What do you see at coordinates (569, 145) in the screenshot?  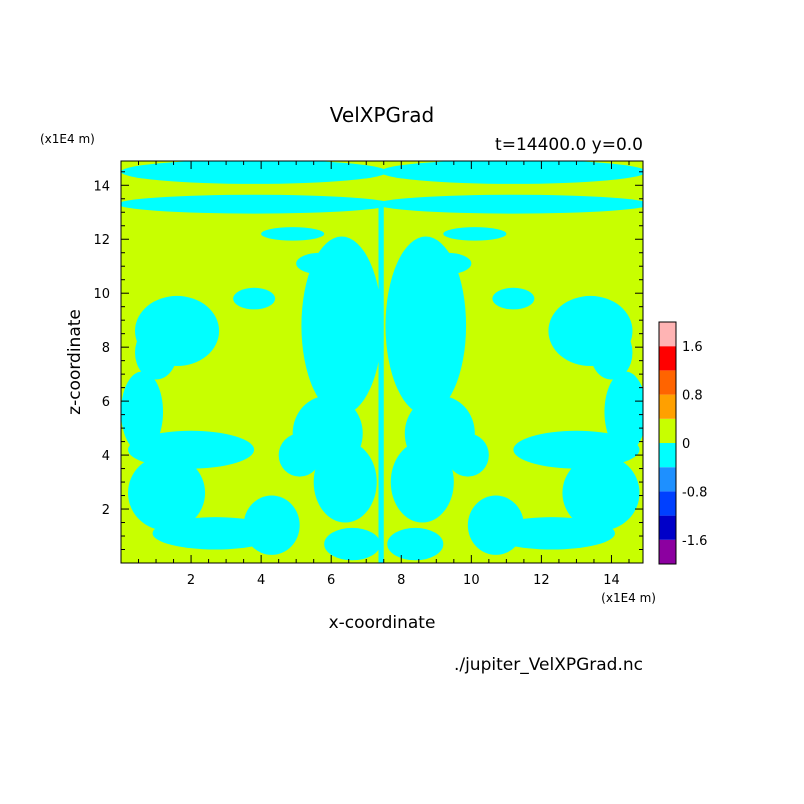 I see `chart-subtitle: t=14400.0 y=0.0` at bounding box center [569, 145].